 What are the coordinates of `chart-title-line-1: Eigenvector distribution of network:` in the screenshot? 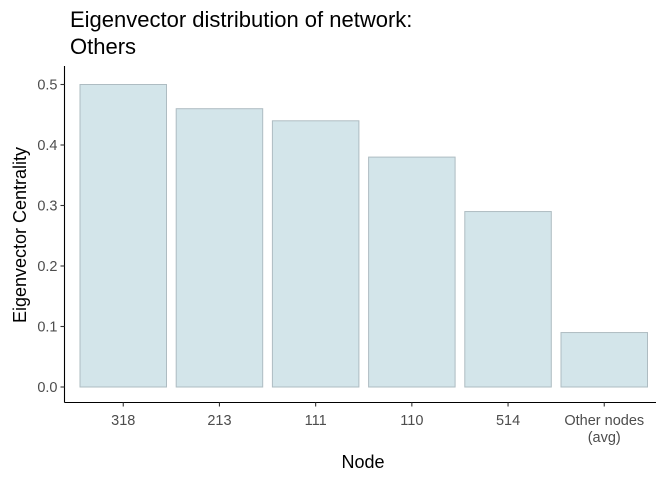 It's located at (241, 19).